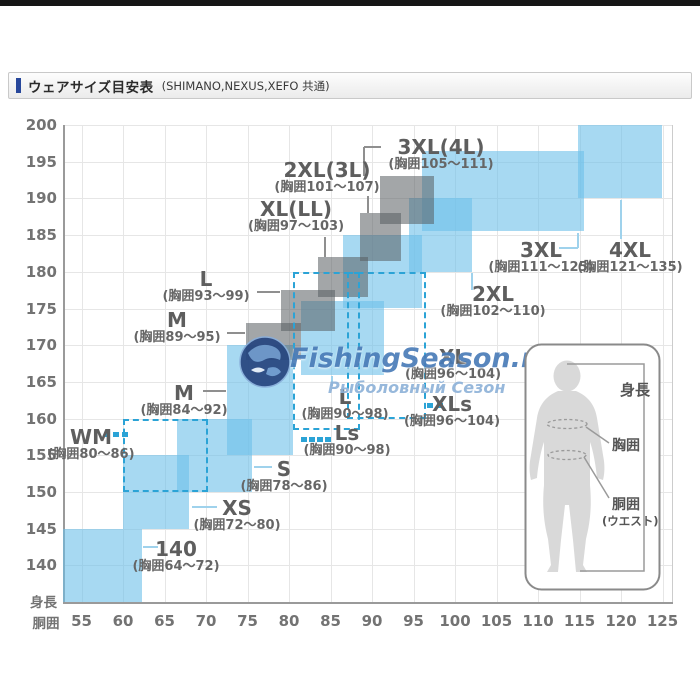  I want to click on size-label-2xl-gray: 2XL(3L) (胸囲101～107), so click(327, 177).